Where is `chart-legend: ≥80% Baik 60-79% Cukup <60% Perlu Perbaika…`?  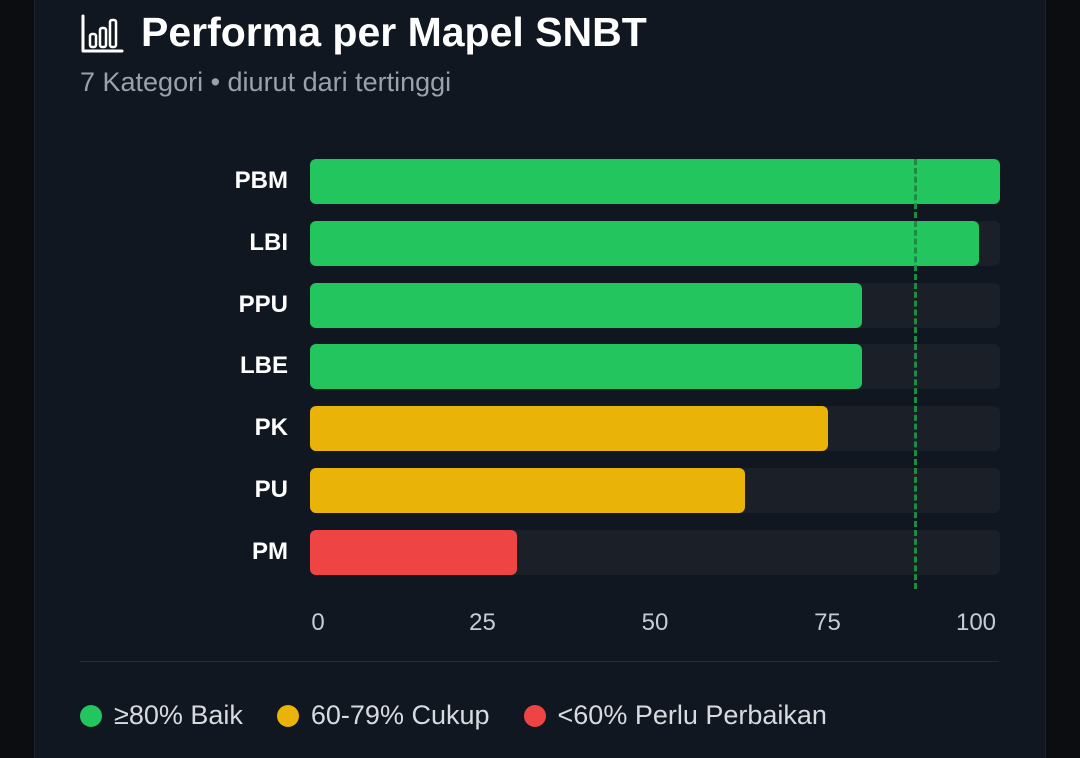
chart-legend: ≥80% Baik 60-79% Cukup <60% Perlu Perbaika… is located at coordinates (470, 715).